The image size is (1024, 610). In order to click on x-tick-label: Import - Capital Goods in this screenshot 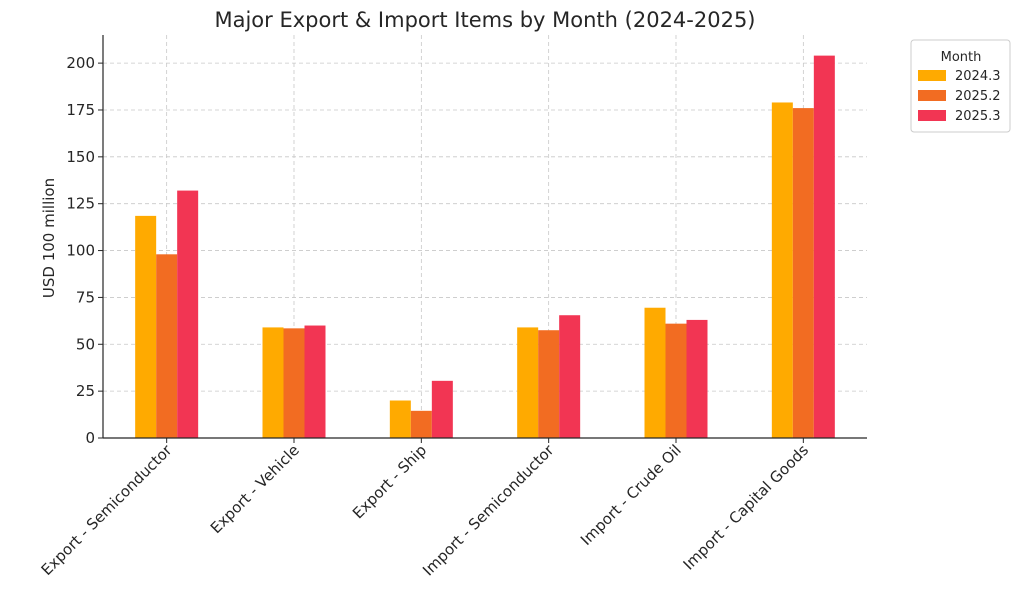, I will do `click(746, 507)`.